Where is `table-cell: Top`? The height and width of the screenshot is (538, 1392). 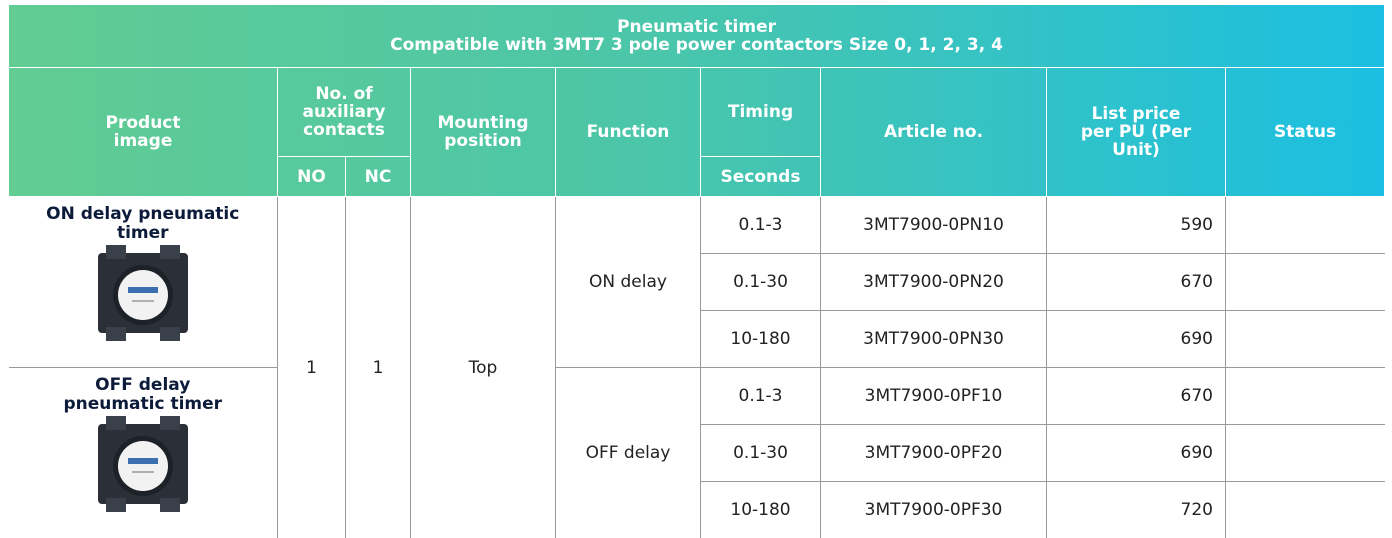
table-cell: Top is located at coordinates (483, 367).